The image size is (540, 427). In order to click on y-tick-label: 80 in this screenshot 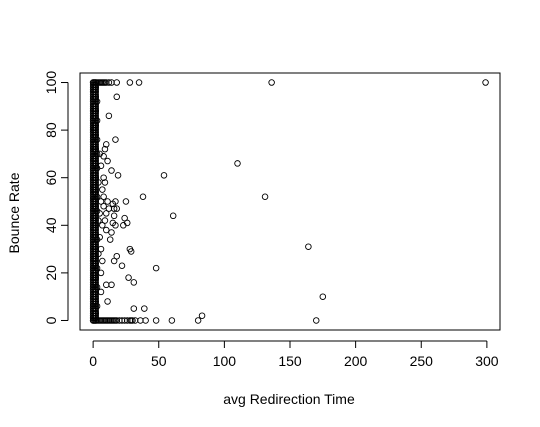, I will do `click(51, 130)`.